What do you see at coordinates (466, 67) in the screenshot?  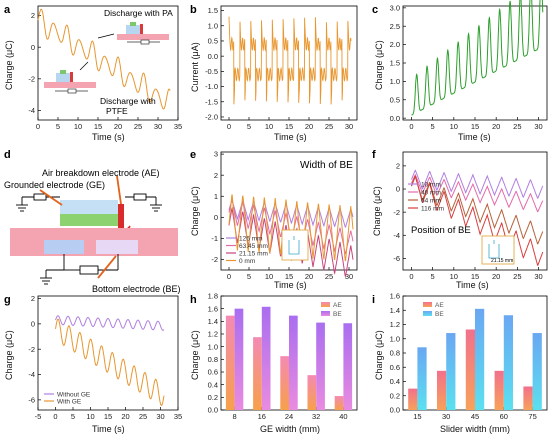 I see `axes: 0.0 0.5 1.0 1.5 2.0 2.5 3.0 0 5 10 15 20 25 30` at bounding box center [466, 67].